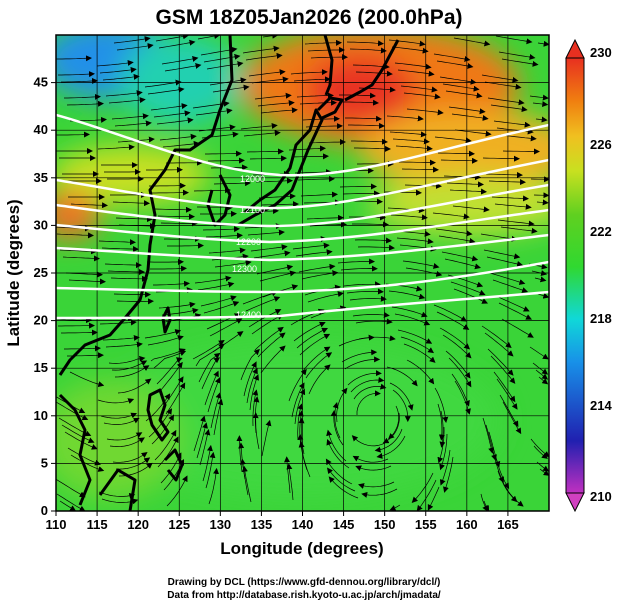  What do you see at coordinates (344, 524) in the screenshot?
I see `x-tick-label: 145` at bounding box center [344, 524].